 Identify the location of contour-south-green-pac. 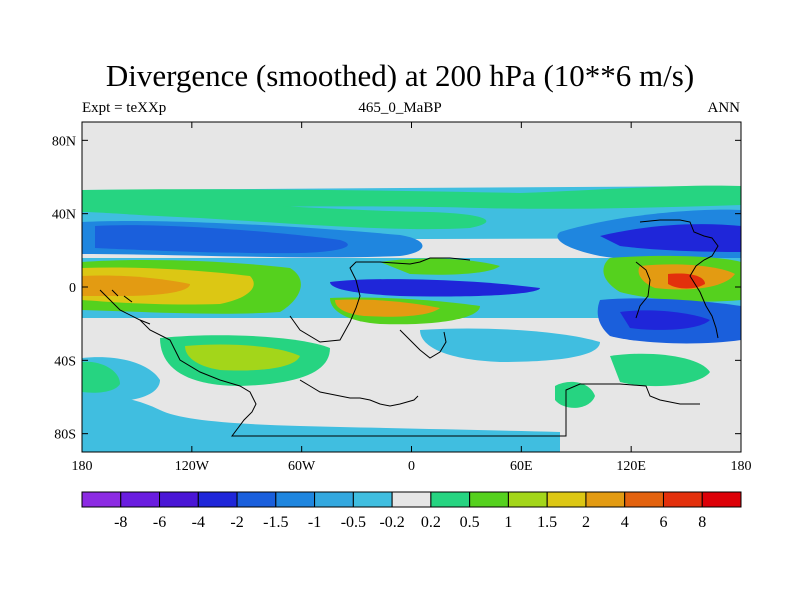
(660, 370).